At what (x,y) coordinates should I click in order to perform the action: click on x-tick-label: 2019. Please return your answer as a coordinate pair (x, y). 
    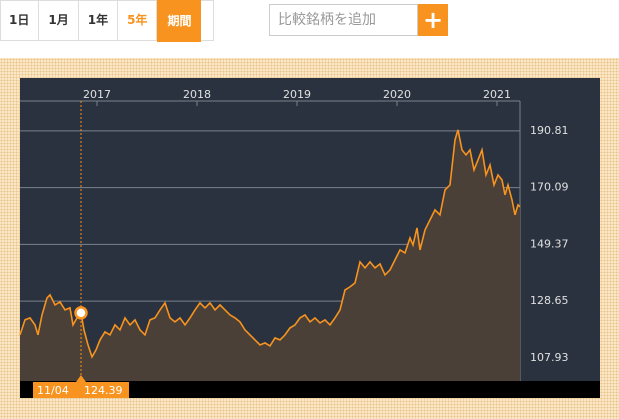
    Looking at the image, I should click on (297, 94).